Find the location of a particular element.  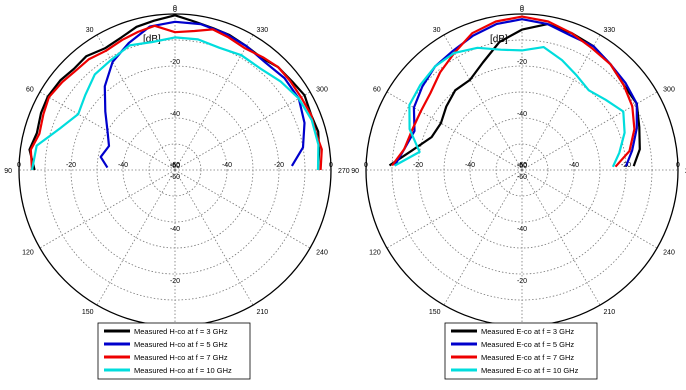

legend-entry: Measured H-co at f = 5 GHz is located at coordinates (181, 344).